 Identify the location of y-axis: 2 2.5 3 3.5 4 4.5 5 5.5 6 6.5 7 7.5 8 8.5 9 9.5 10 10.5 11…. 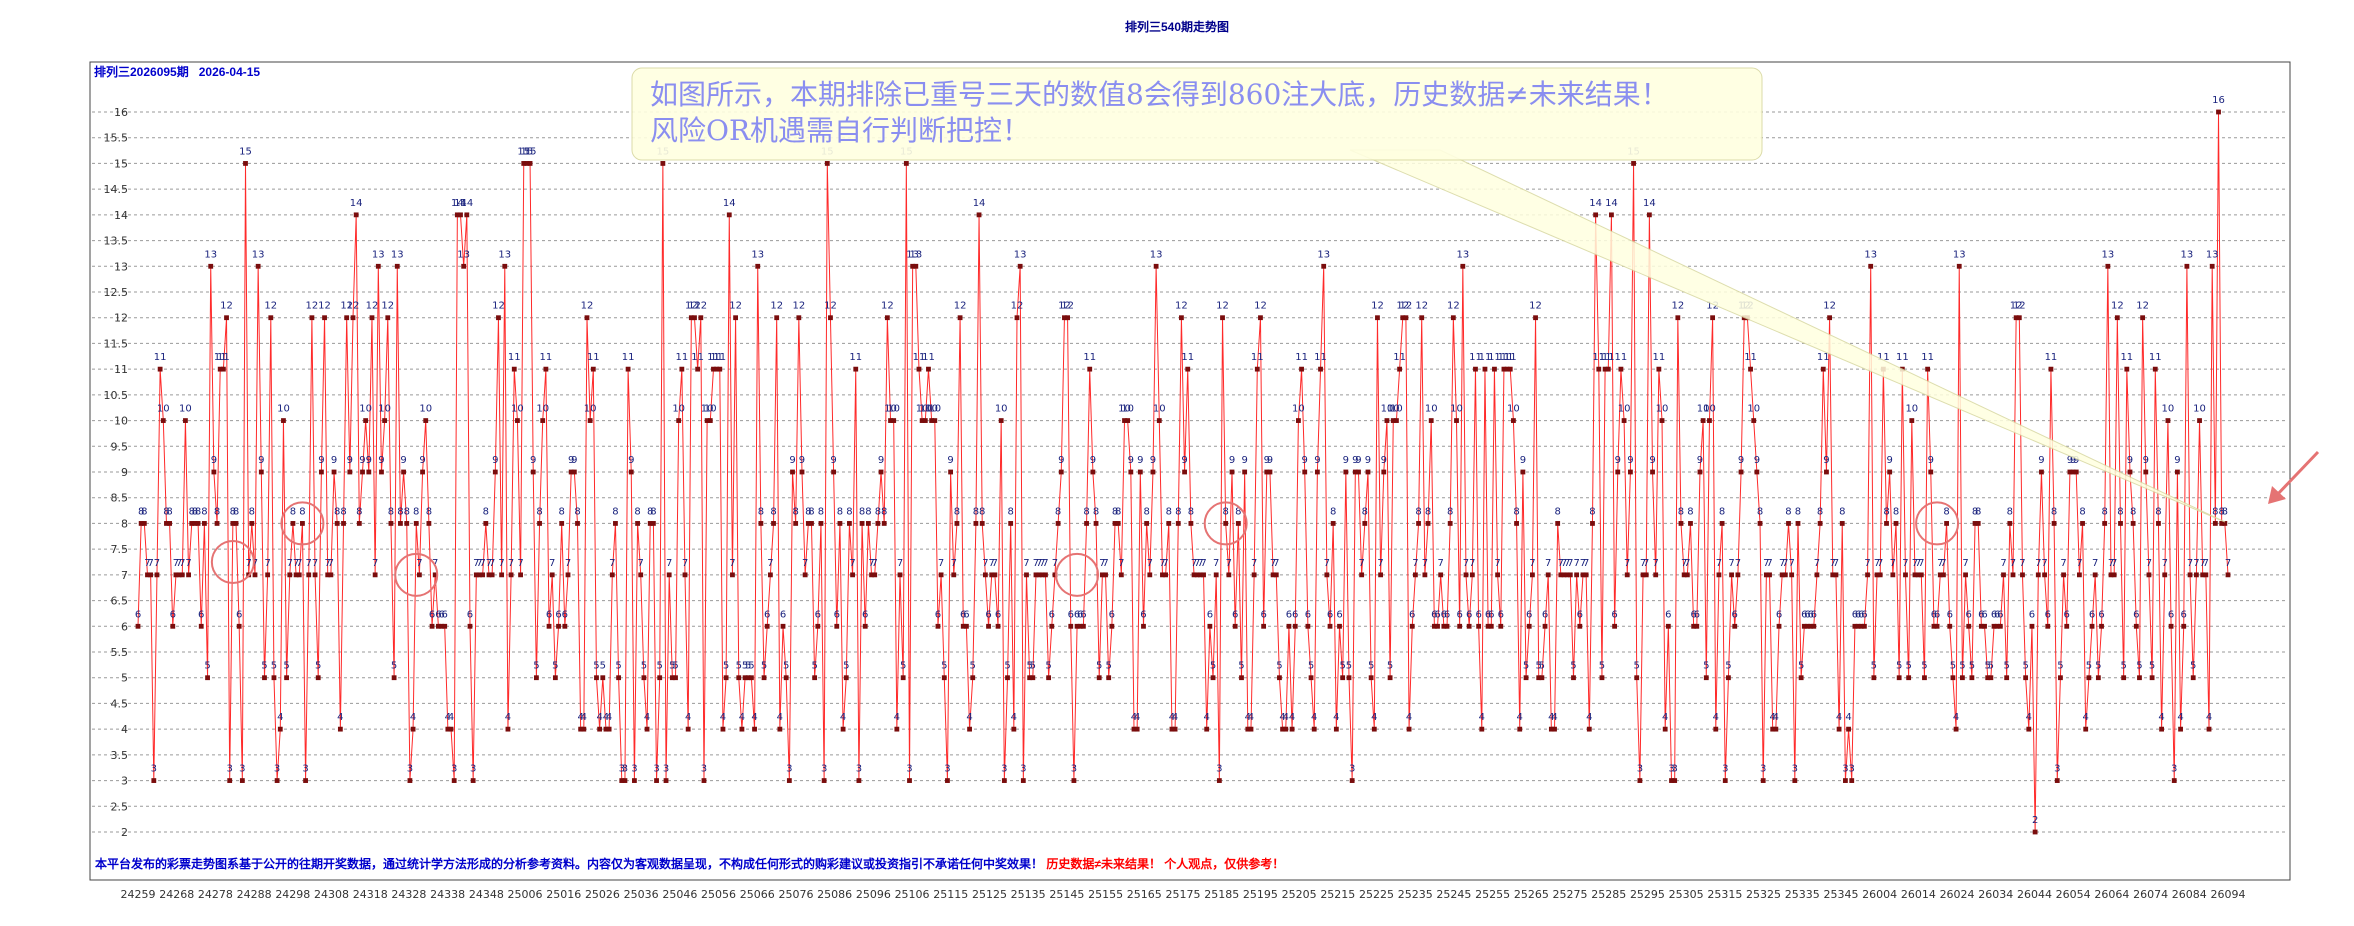
(116, 472).